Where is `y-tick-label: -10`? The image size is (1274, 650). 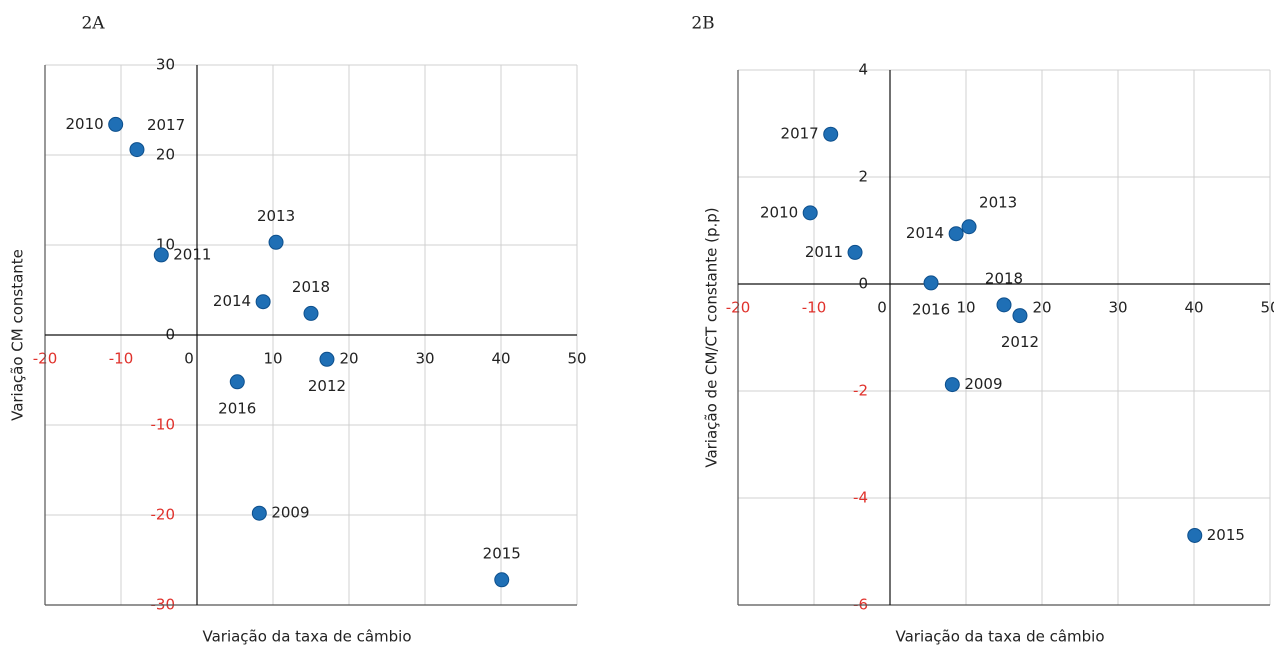
y-tick-label: -10 is located at coordinates (163, 425).